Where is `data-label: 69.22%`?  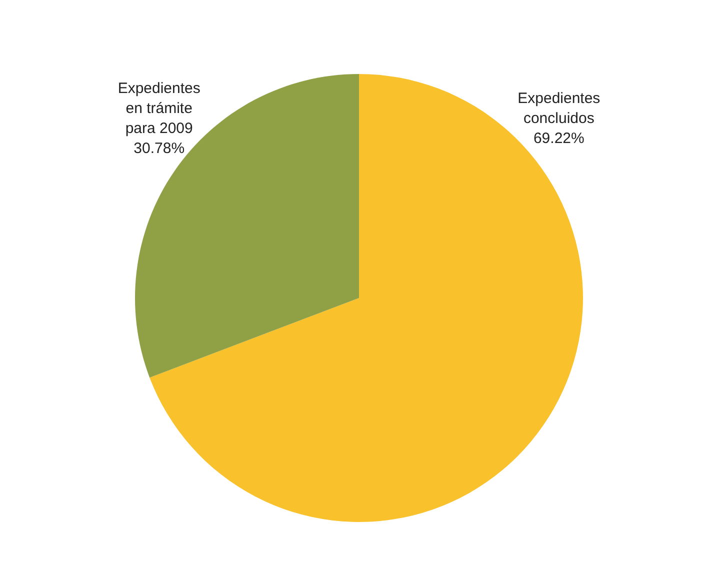
data-label: 69.22% is located at coordinates (558, 139).